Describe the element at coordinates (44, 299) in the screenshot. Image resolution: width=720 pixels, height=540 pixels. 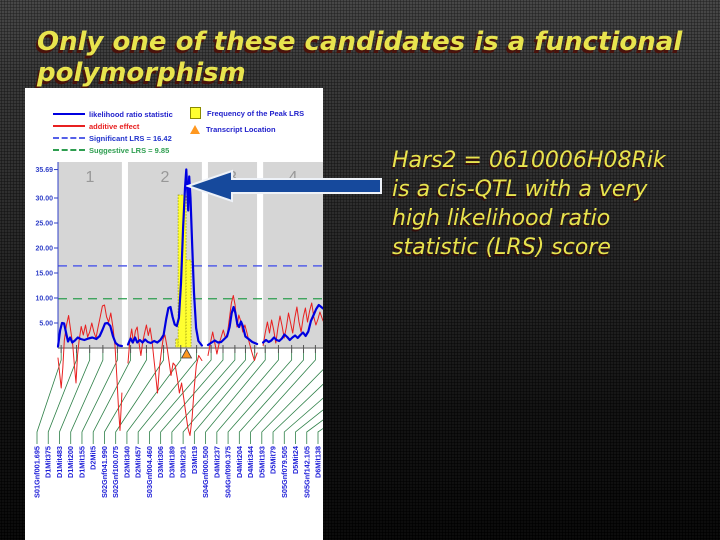
I see `svg-text: 10.00` at that location.